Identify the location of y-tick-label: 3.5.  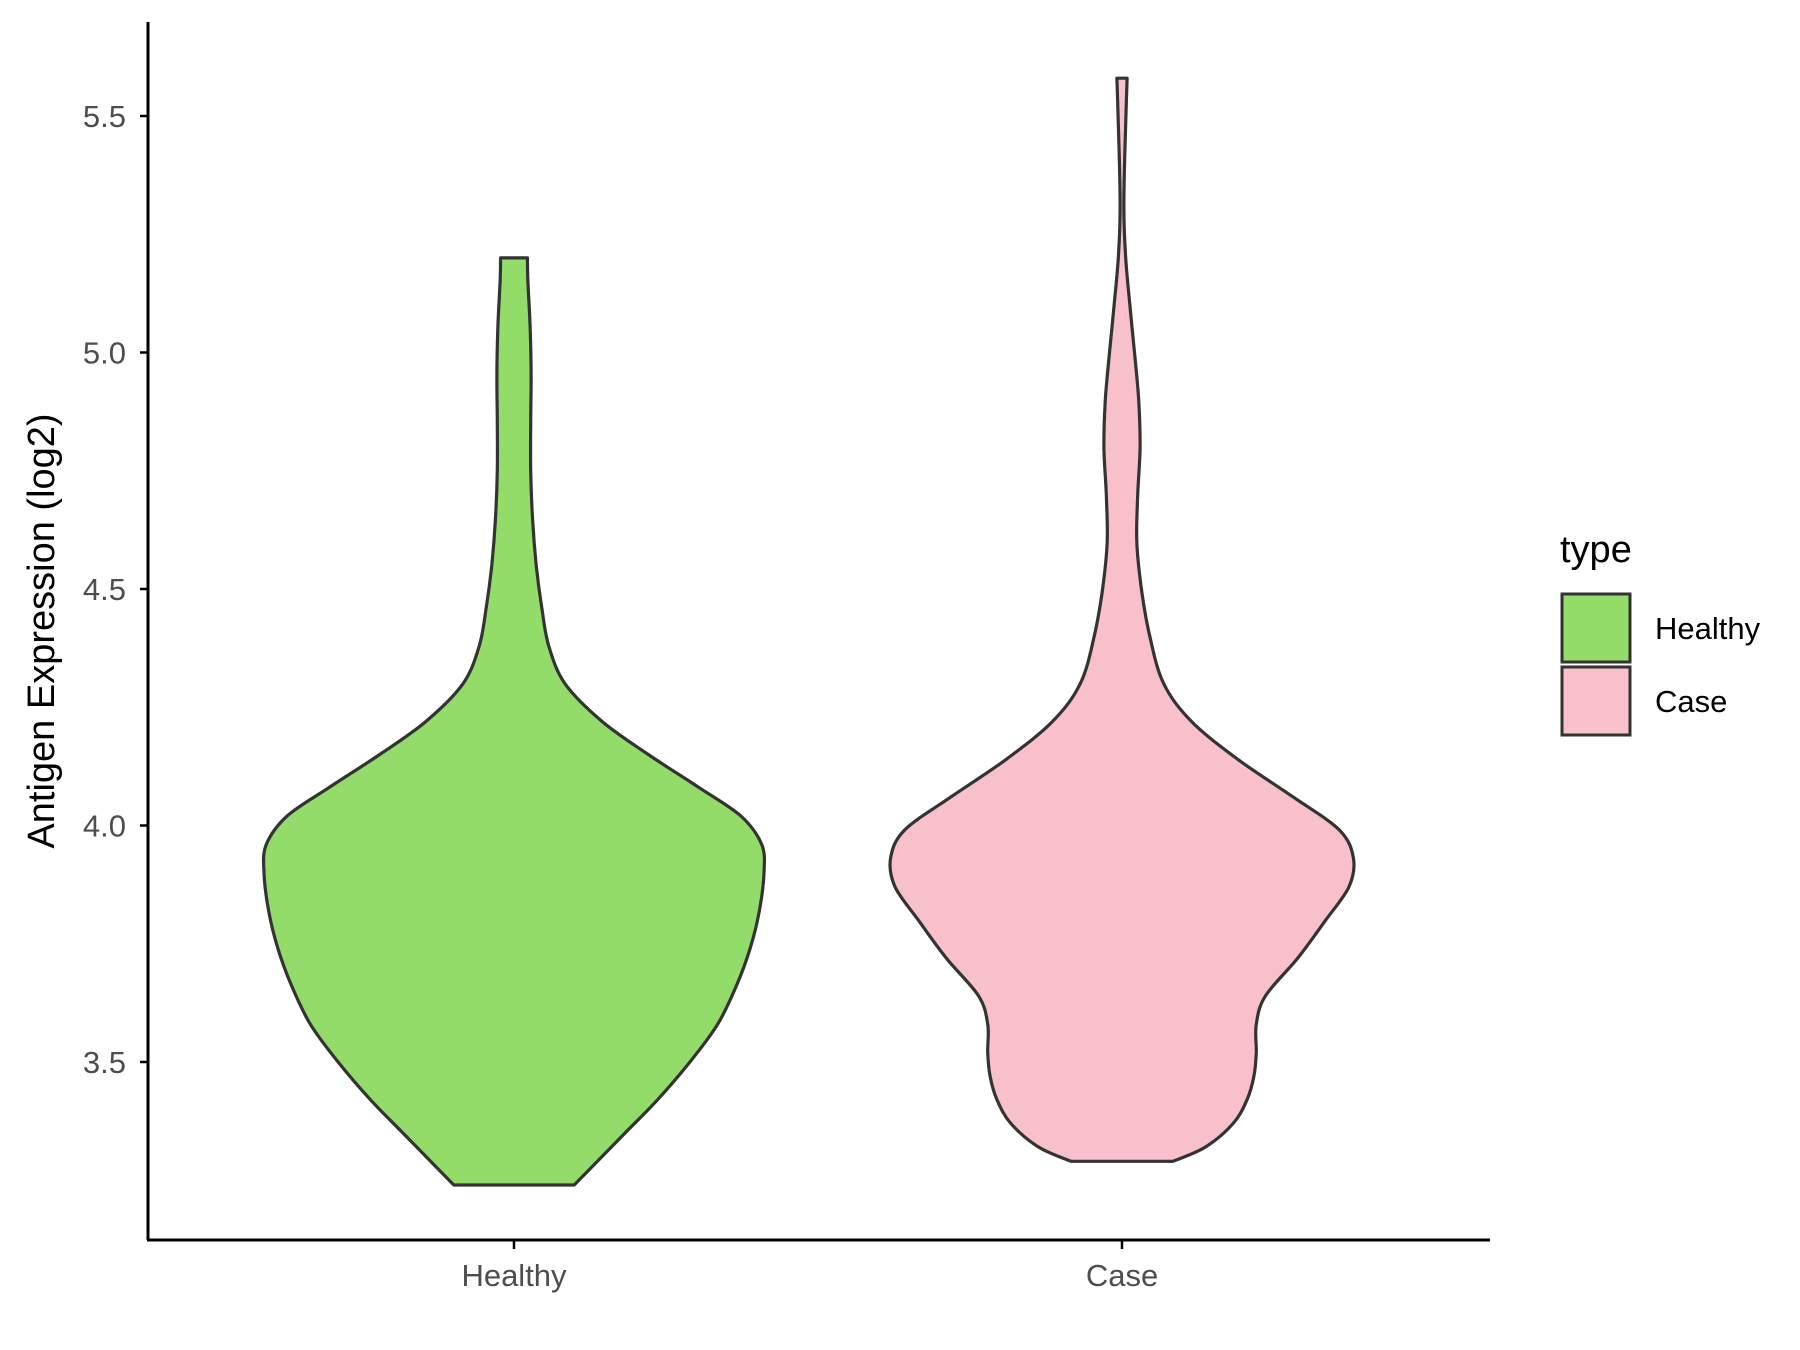
(104, 1062).